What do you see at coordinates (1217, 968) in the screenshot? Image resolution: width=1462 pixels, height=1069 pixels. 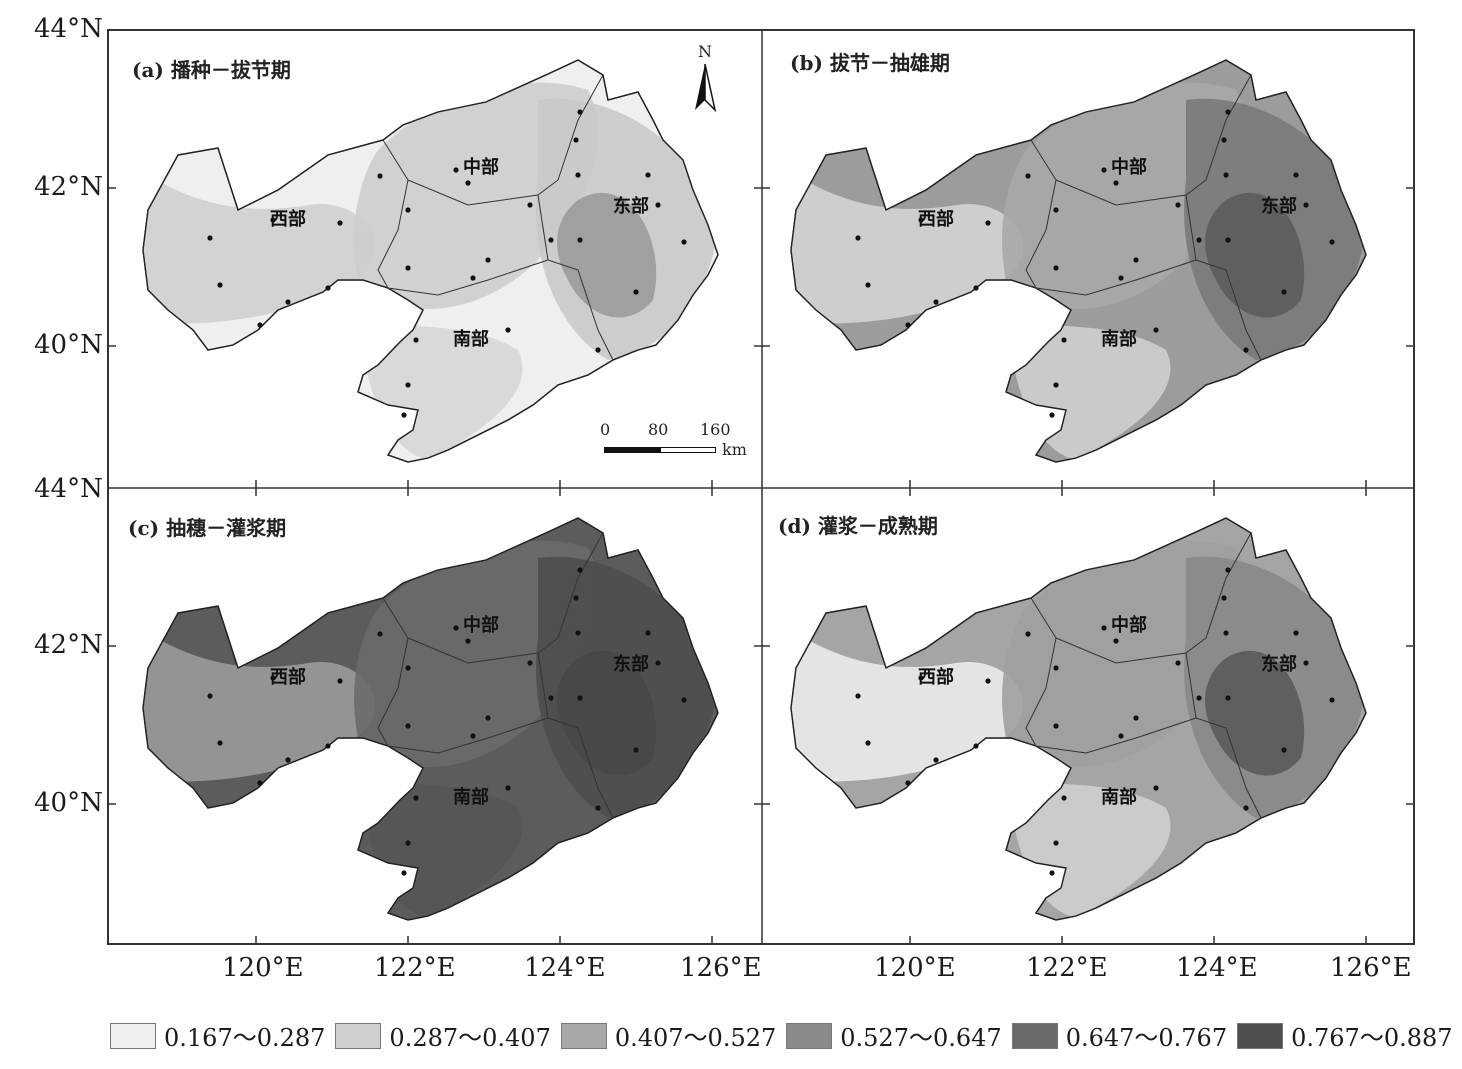 I see `lon-label-124-right: 124°E` at bounding box center [1217, 968].